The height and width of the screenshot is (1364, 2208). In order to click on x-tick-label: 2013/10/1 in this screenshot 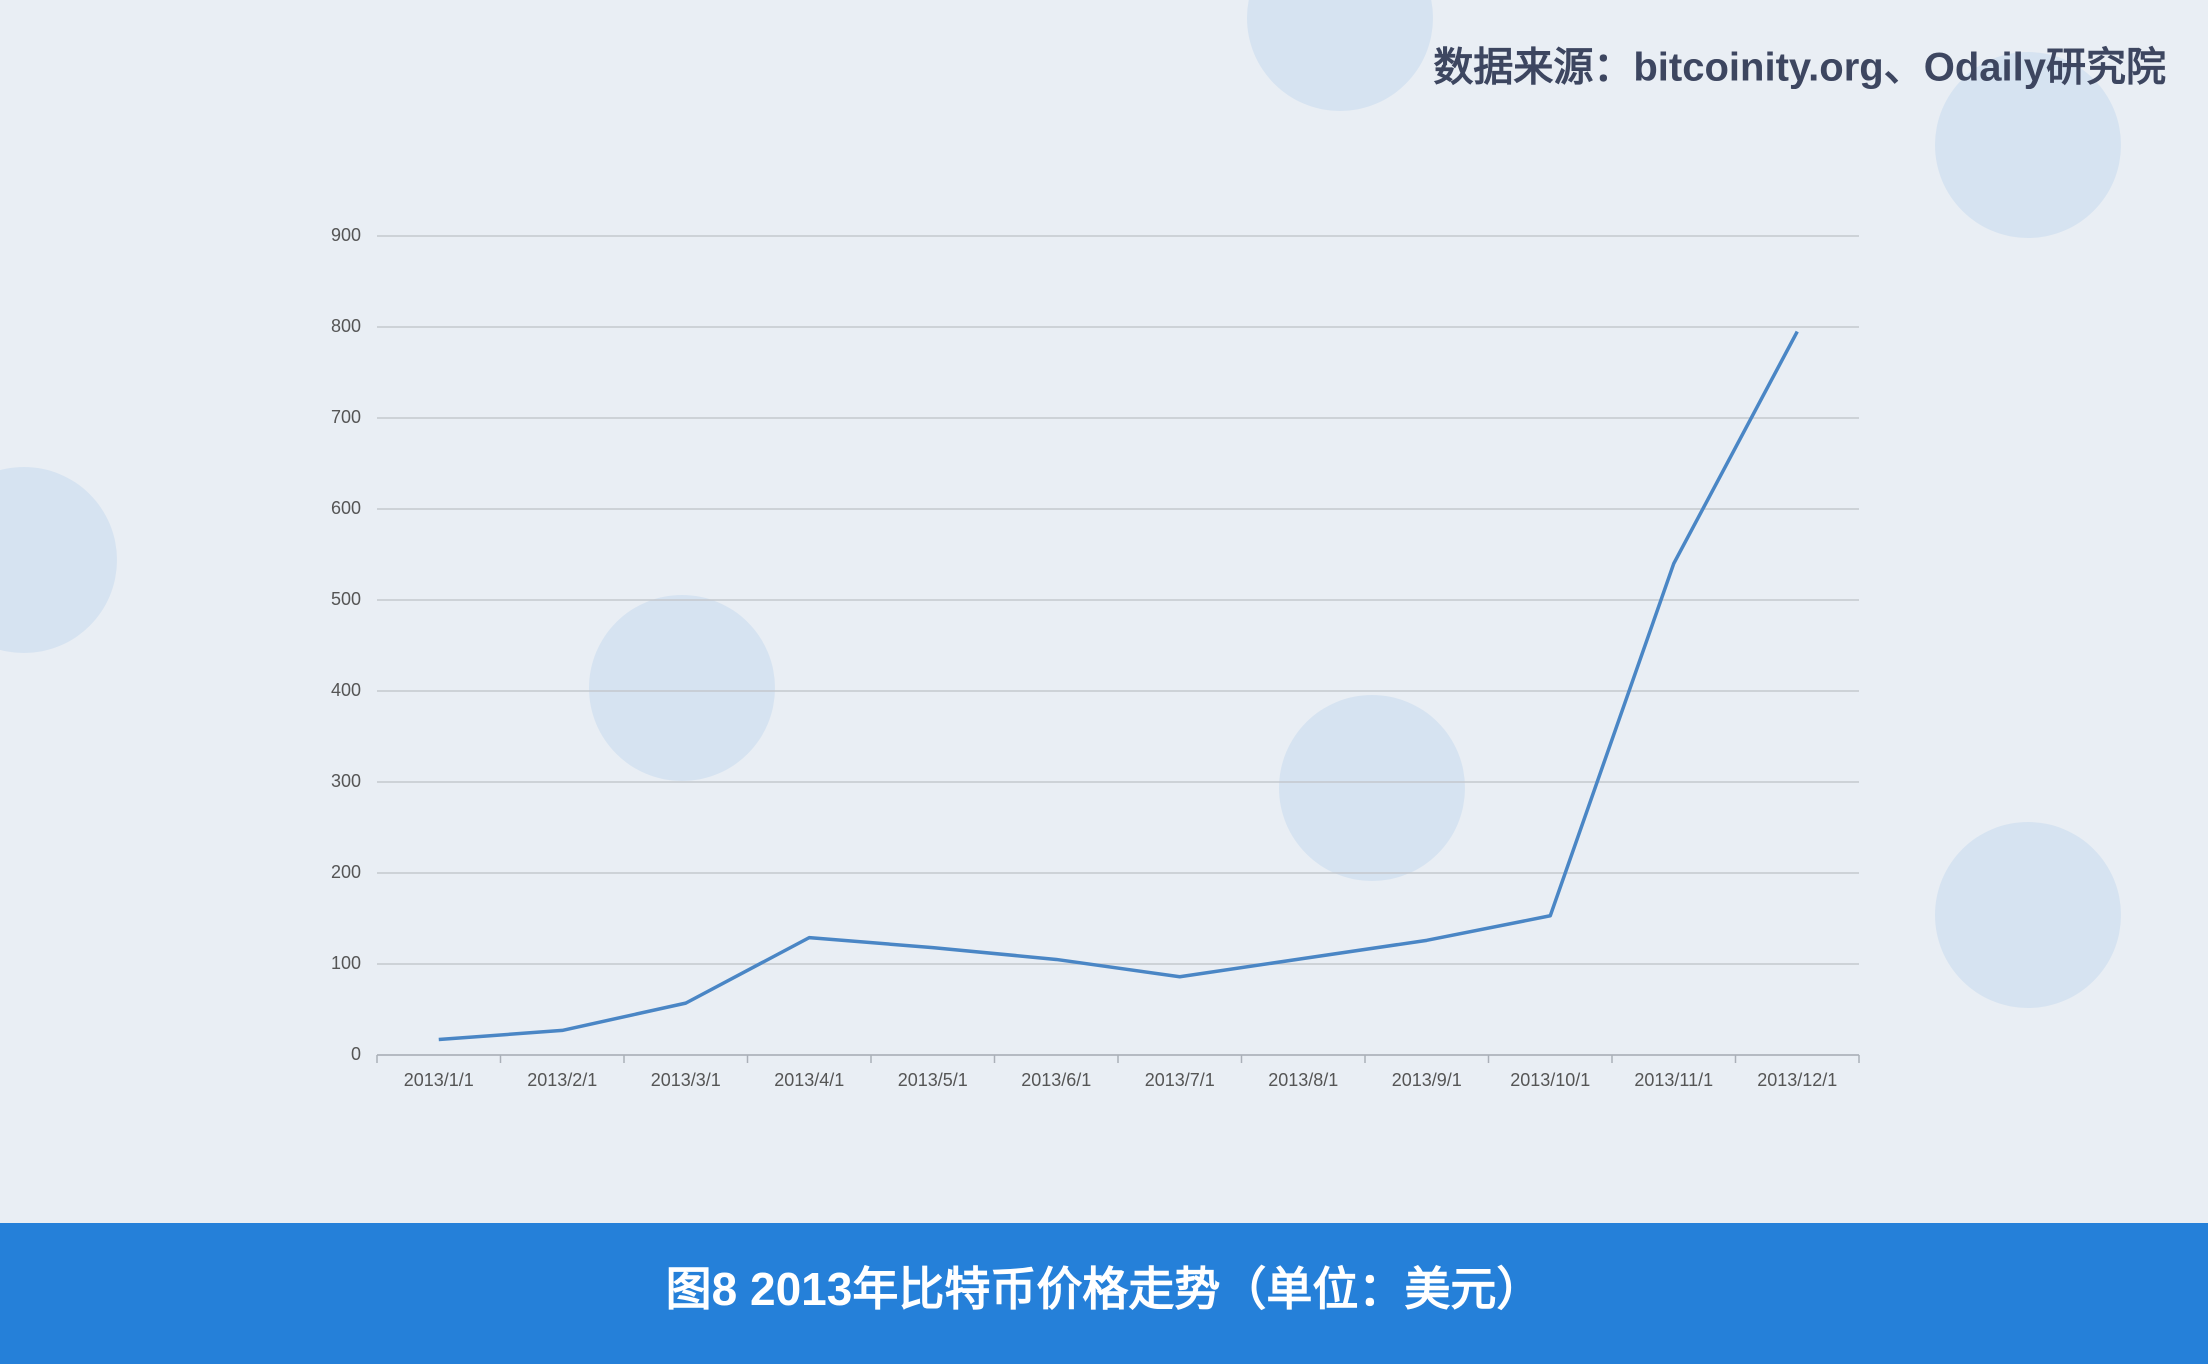, I will do `click(1550, 1080)`.